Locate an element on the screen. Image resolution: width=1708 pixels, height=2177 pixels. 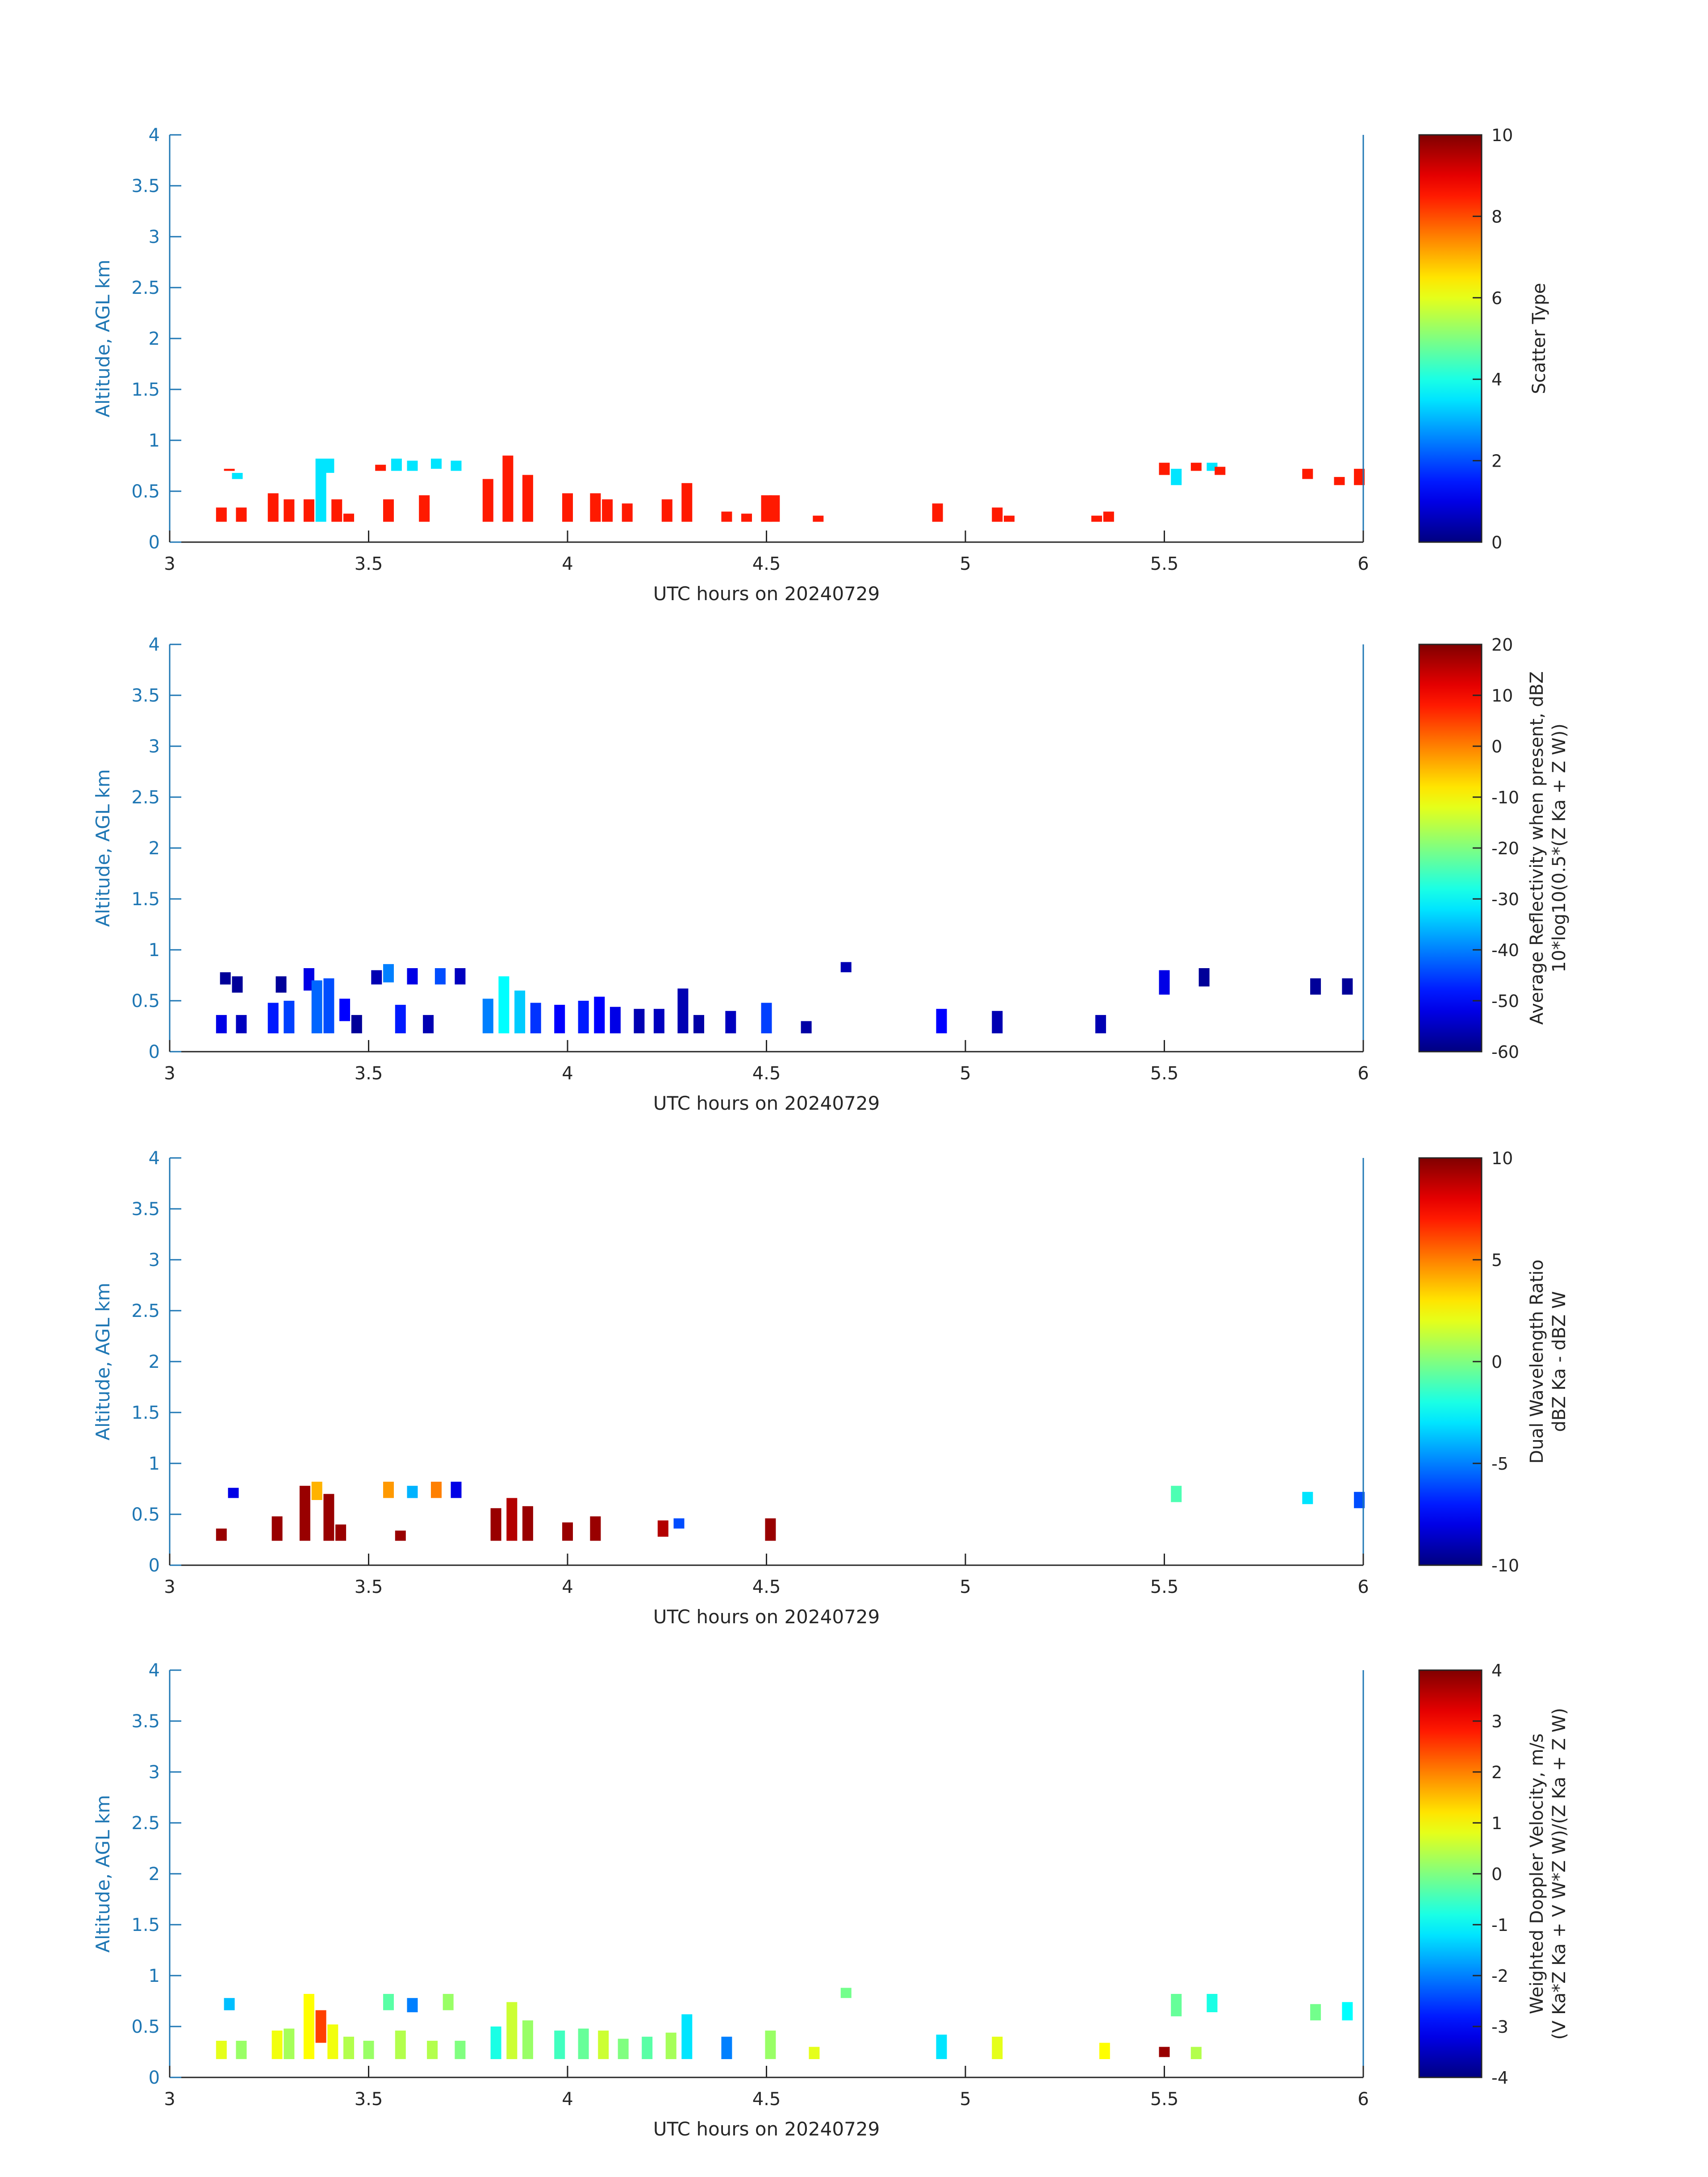
colorbar-tick-label: -2 is located at coordinates (1499, 1976).